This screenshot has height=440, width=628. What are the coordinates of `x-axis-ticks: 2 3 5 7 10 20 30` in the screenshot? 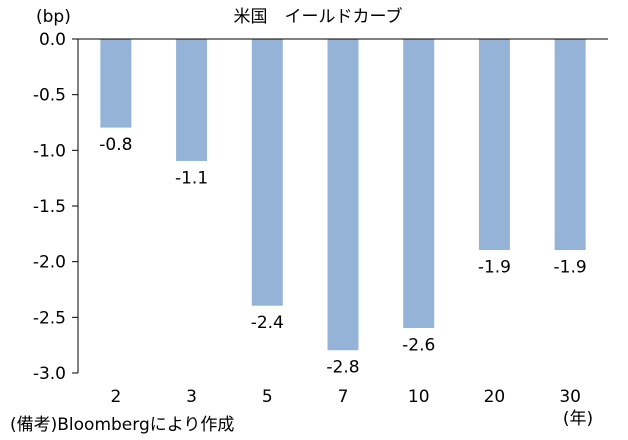 It's located at (345, 397).